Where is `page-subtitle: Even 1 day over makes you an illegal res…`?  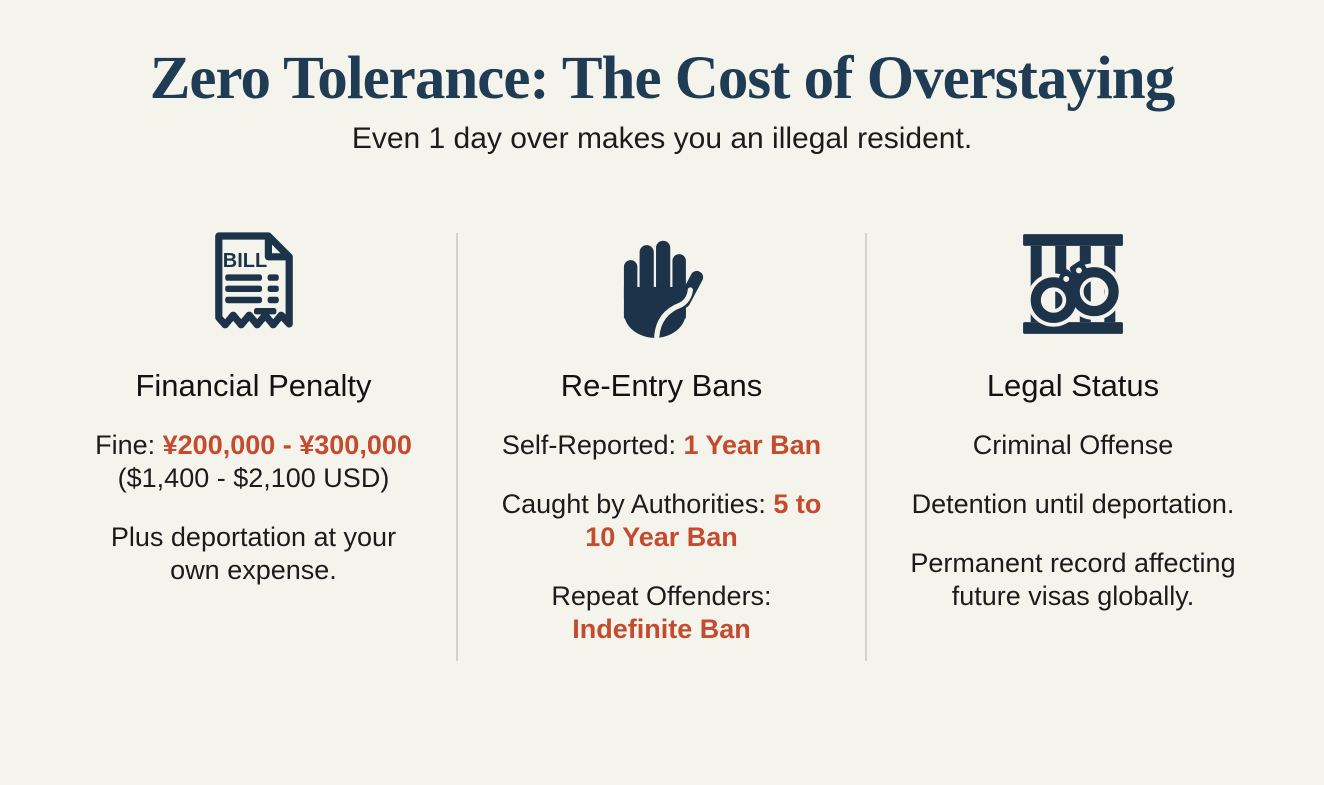
page-subtitle: Even 1 day over makes you an illegal res… is located at coordinates (662, 138).